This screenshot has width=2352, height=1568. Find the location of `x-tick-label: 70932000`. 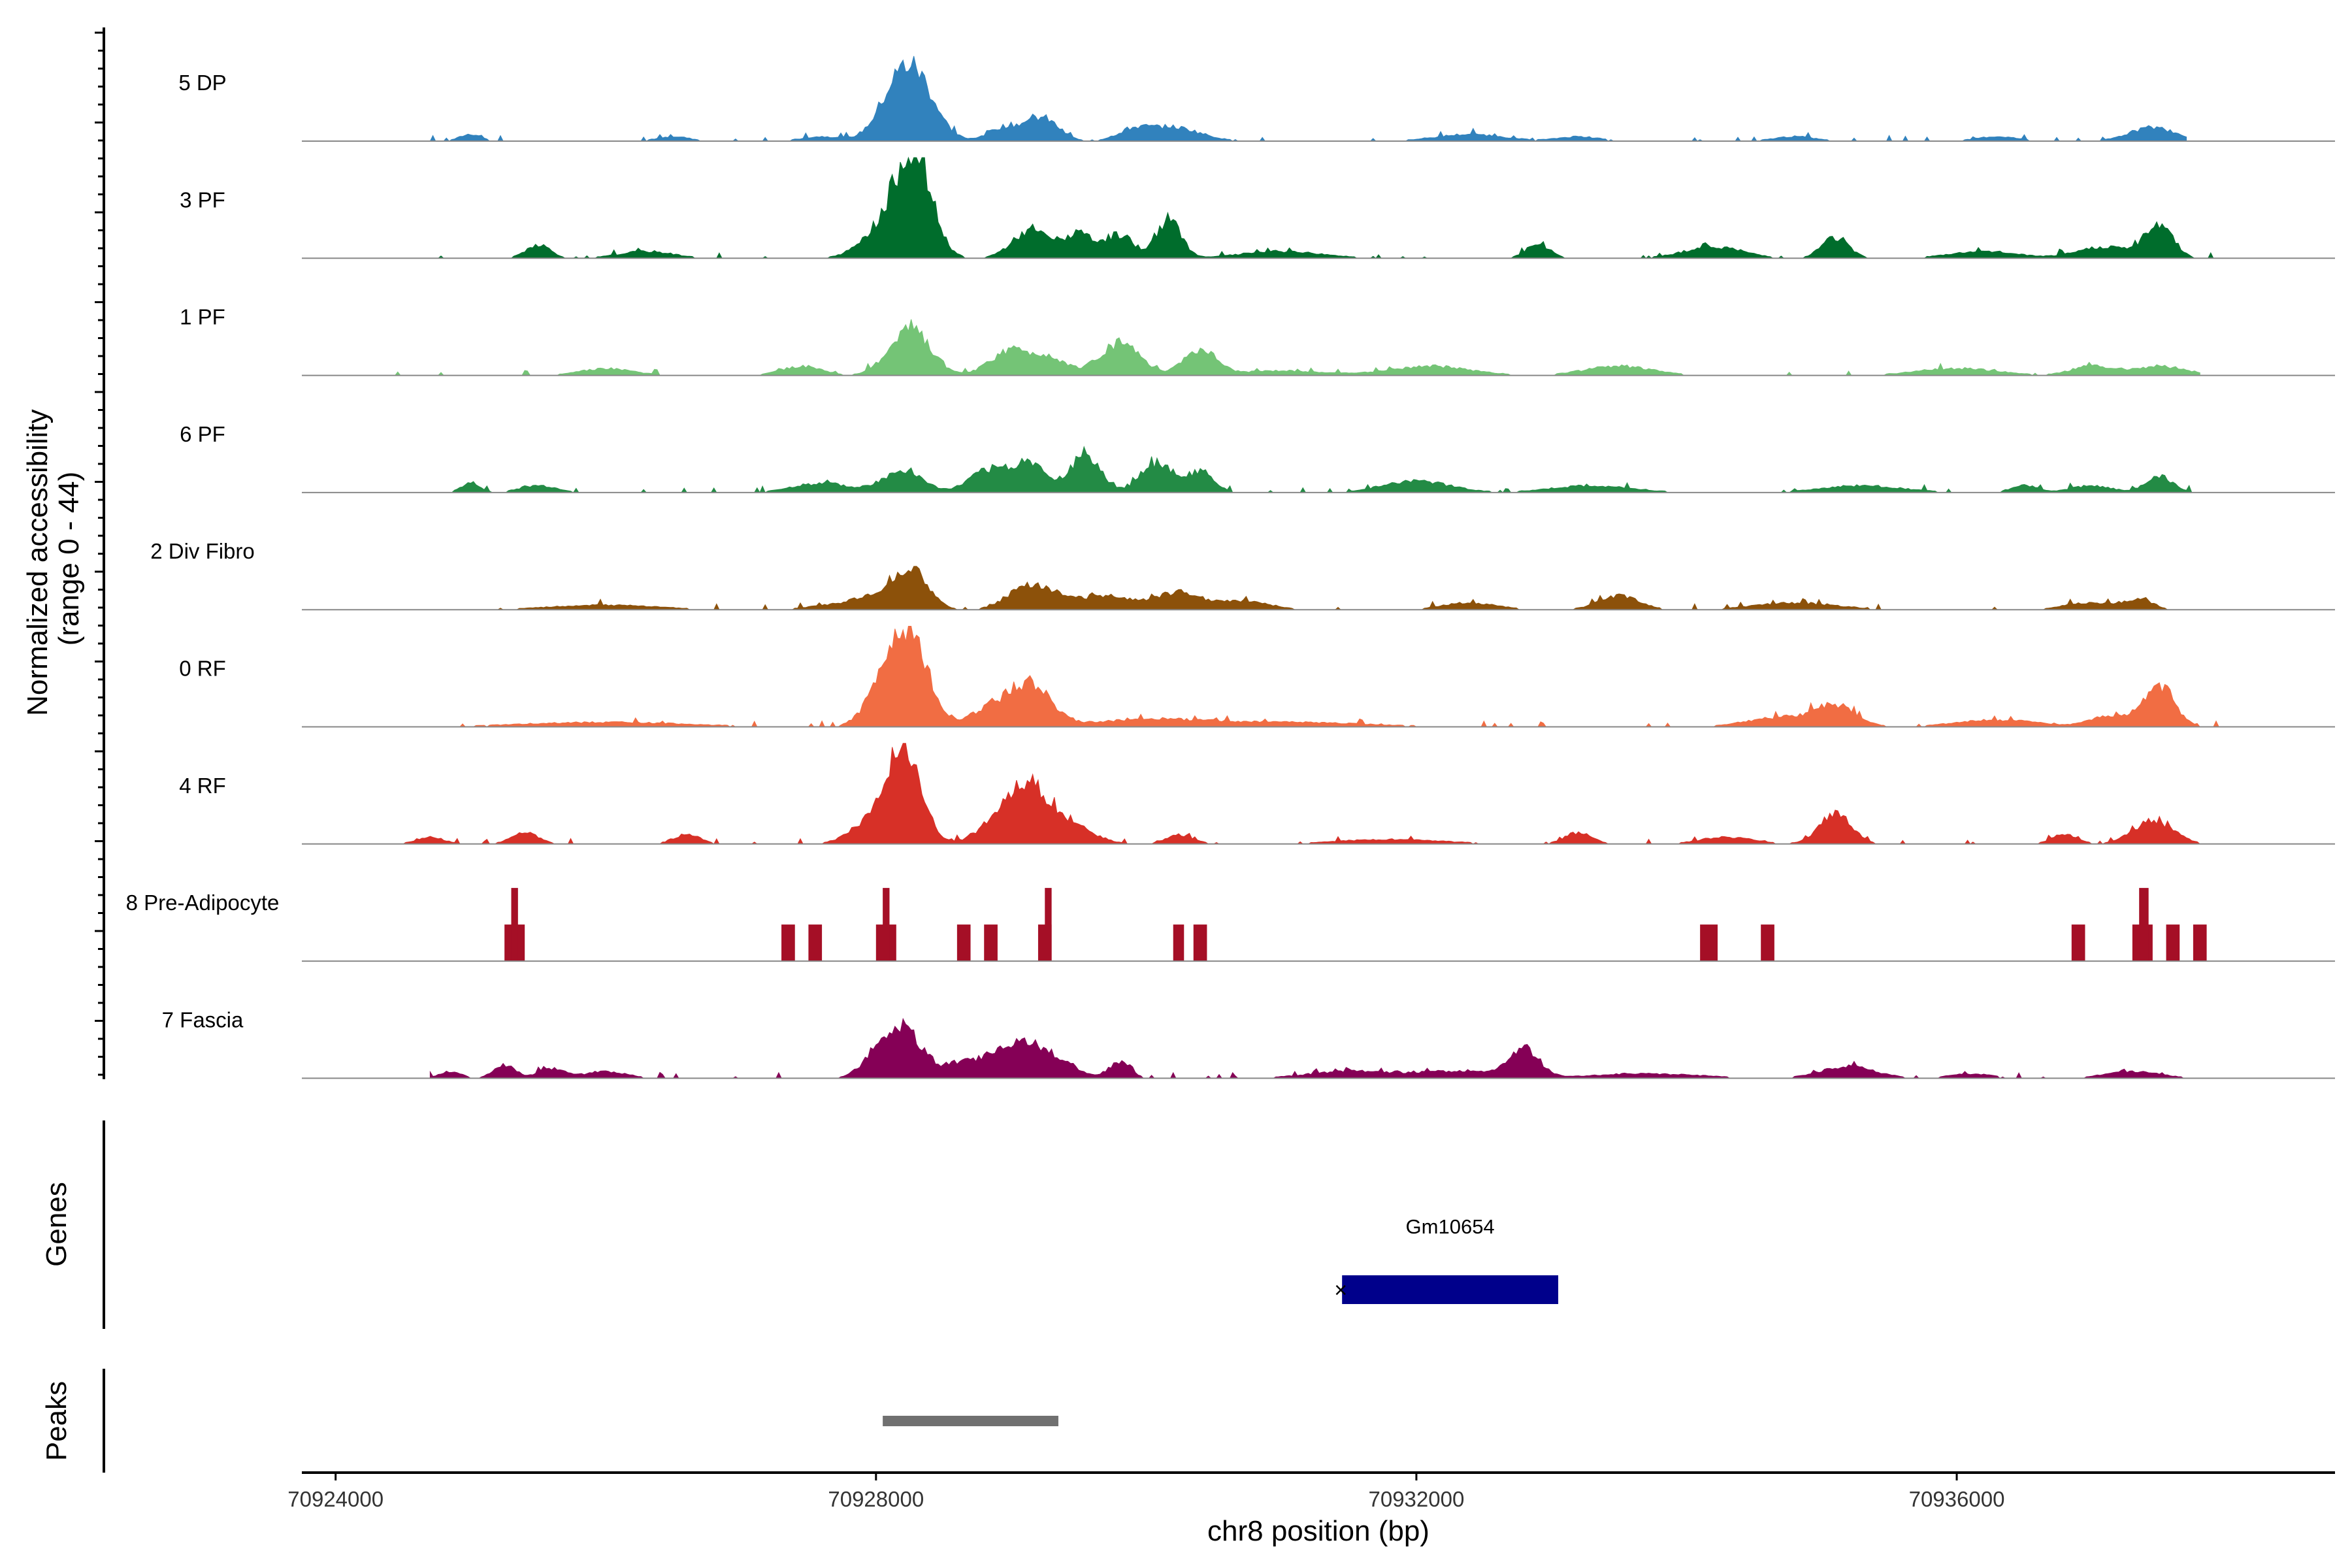

x-tick-label: 70932000 is located at coordinates (1416, 1499).